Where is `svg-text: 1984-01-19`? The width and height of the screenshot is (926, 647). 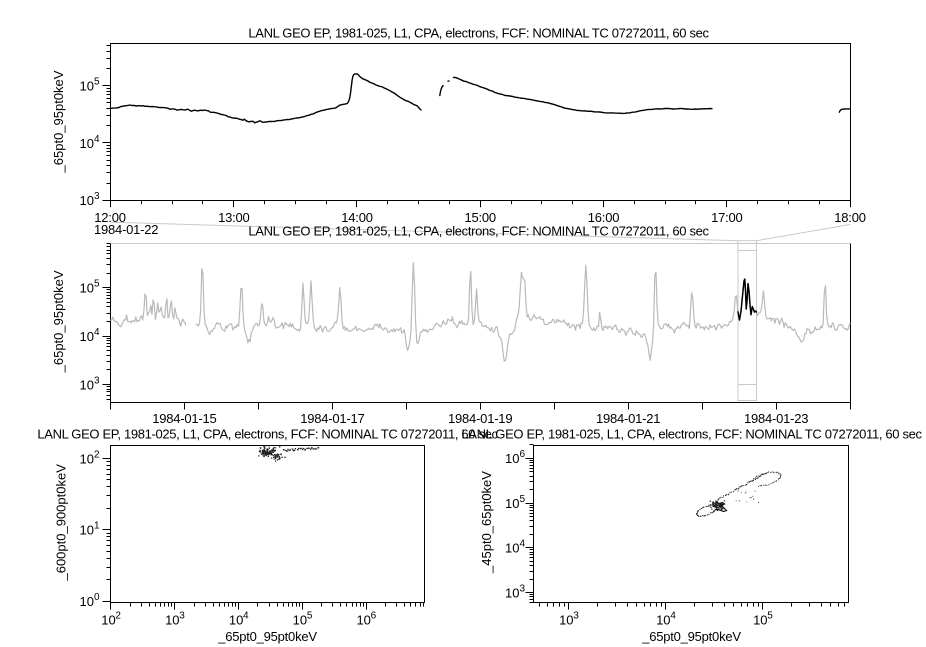
svg-text: 1984-01-19 is located at coordinates (480, 418).